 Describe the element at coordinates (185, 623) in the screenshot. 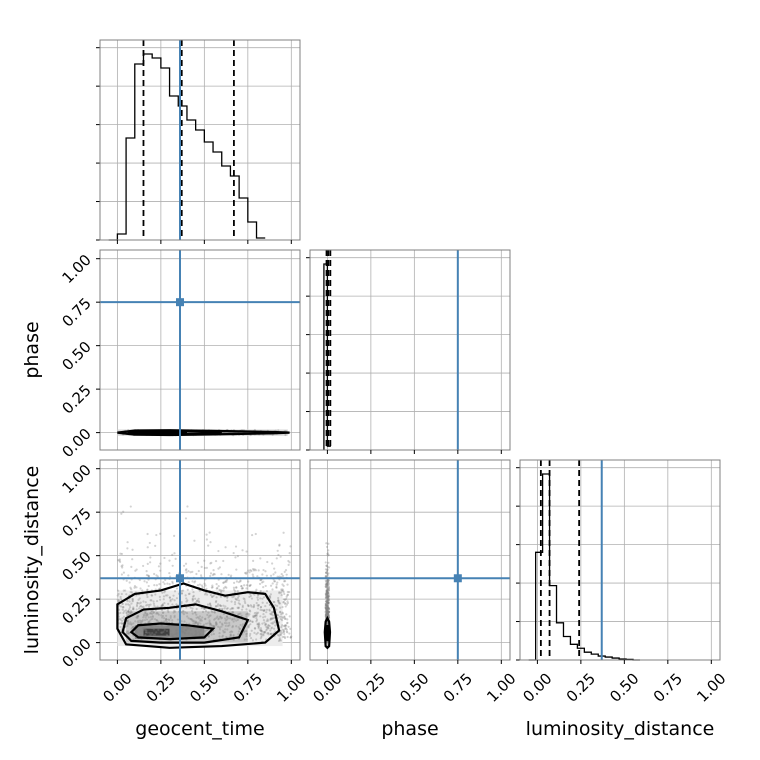

I see `panel-geocent-time-luminosity-distance-contour` at that location.